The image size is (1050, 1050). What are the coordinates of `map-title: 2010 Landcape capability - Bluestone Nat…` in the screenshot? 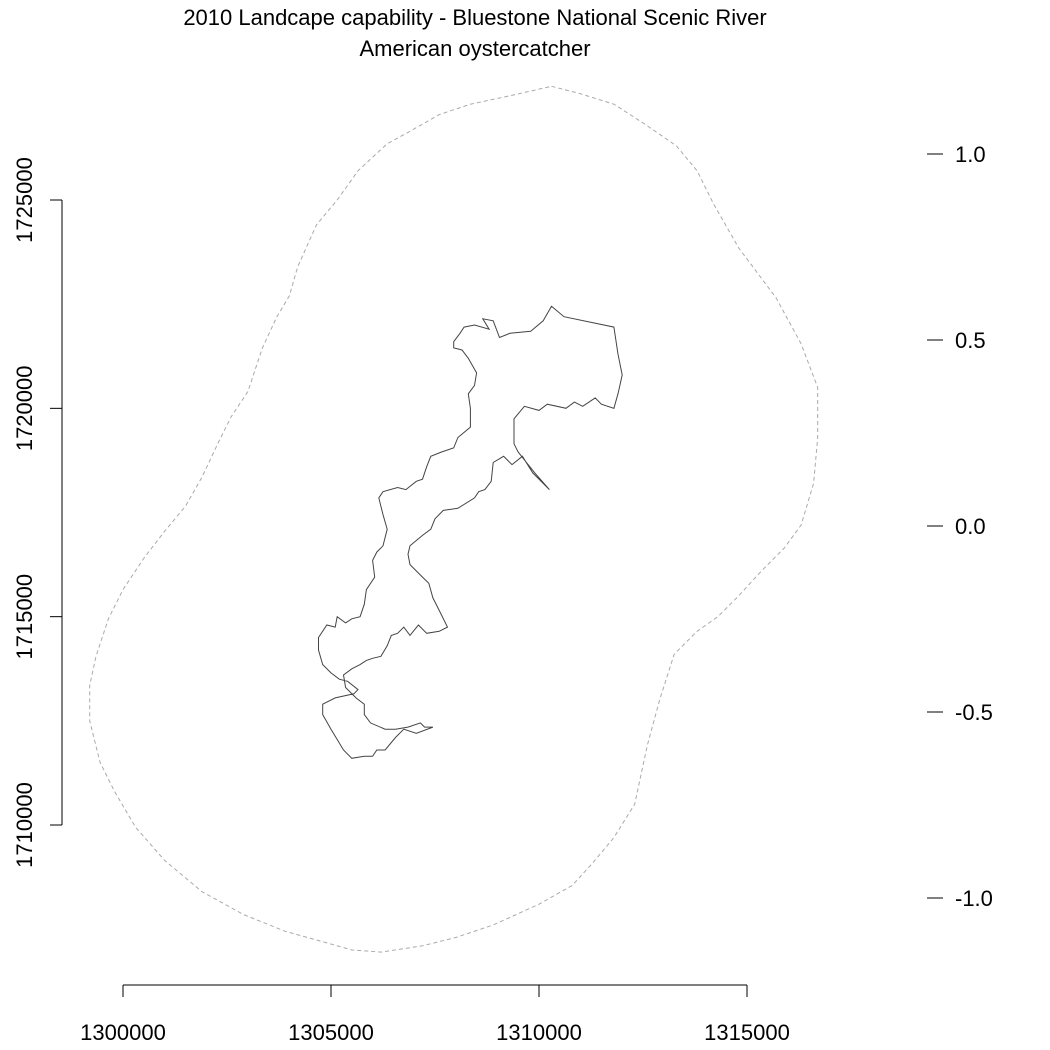 It's located at (474, 17).